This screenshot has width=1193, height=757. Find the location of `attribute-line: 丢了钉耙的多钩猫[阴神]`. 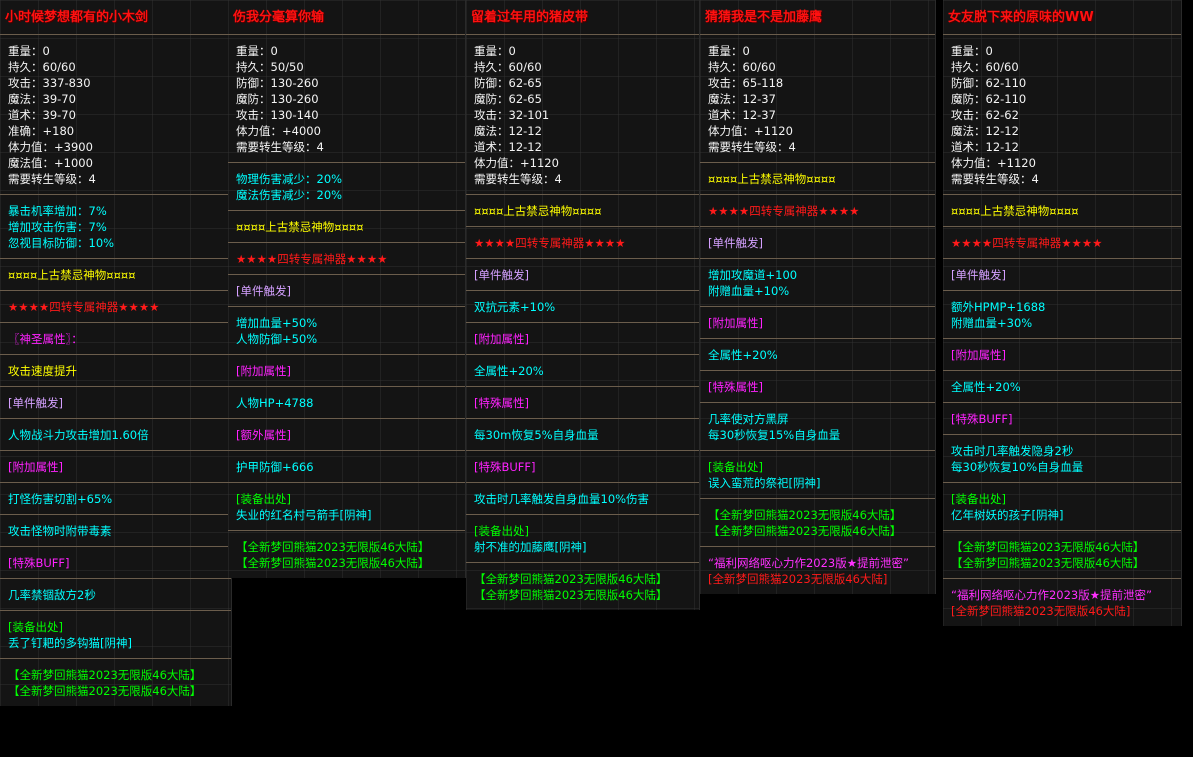

attribute-line: 丢了钉耙的多钩猫[阴神] is located at coordinates (70, 643).